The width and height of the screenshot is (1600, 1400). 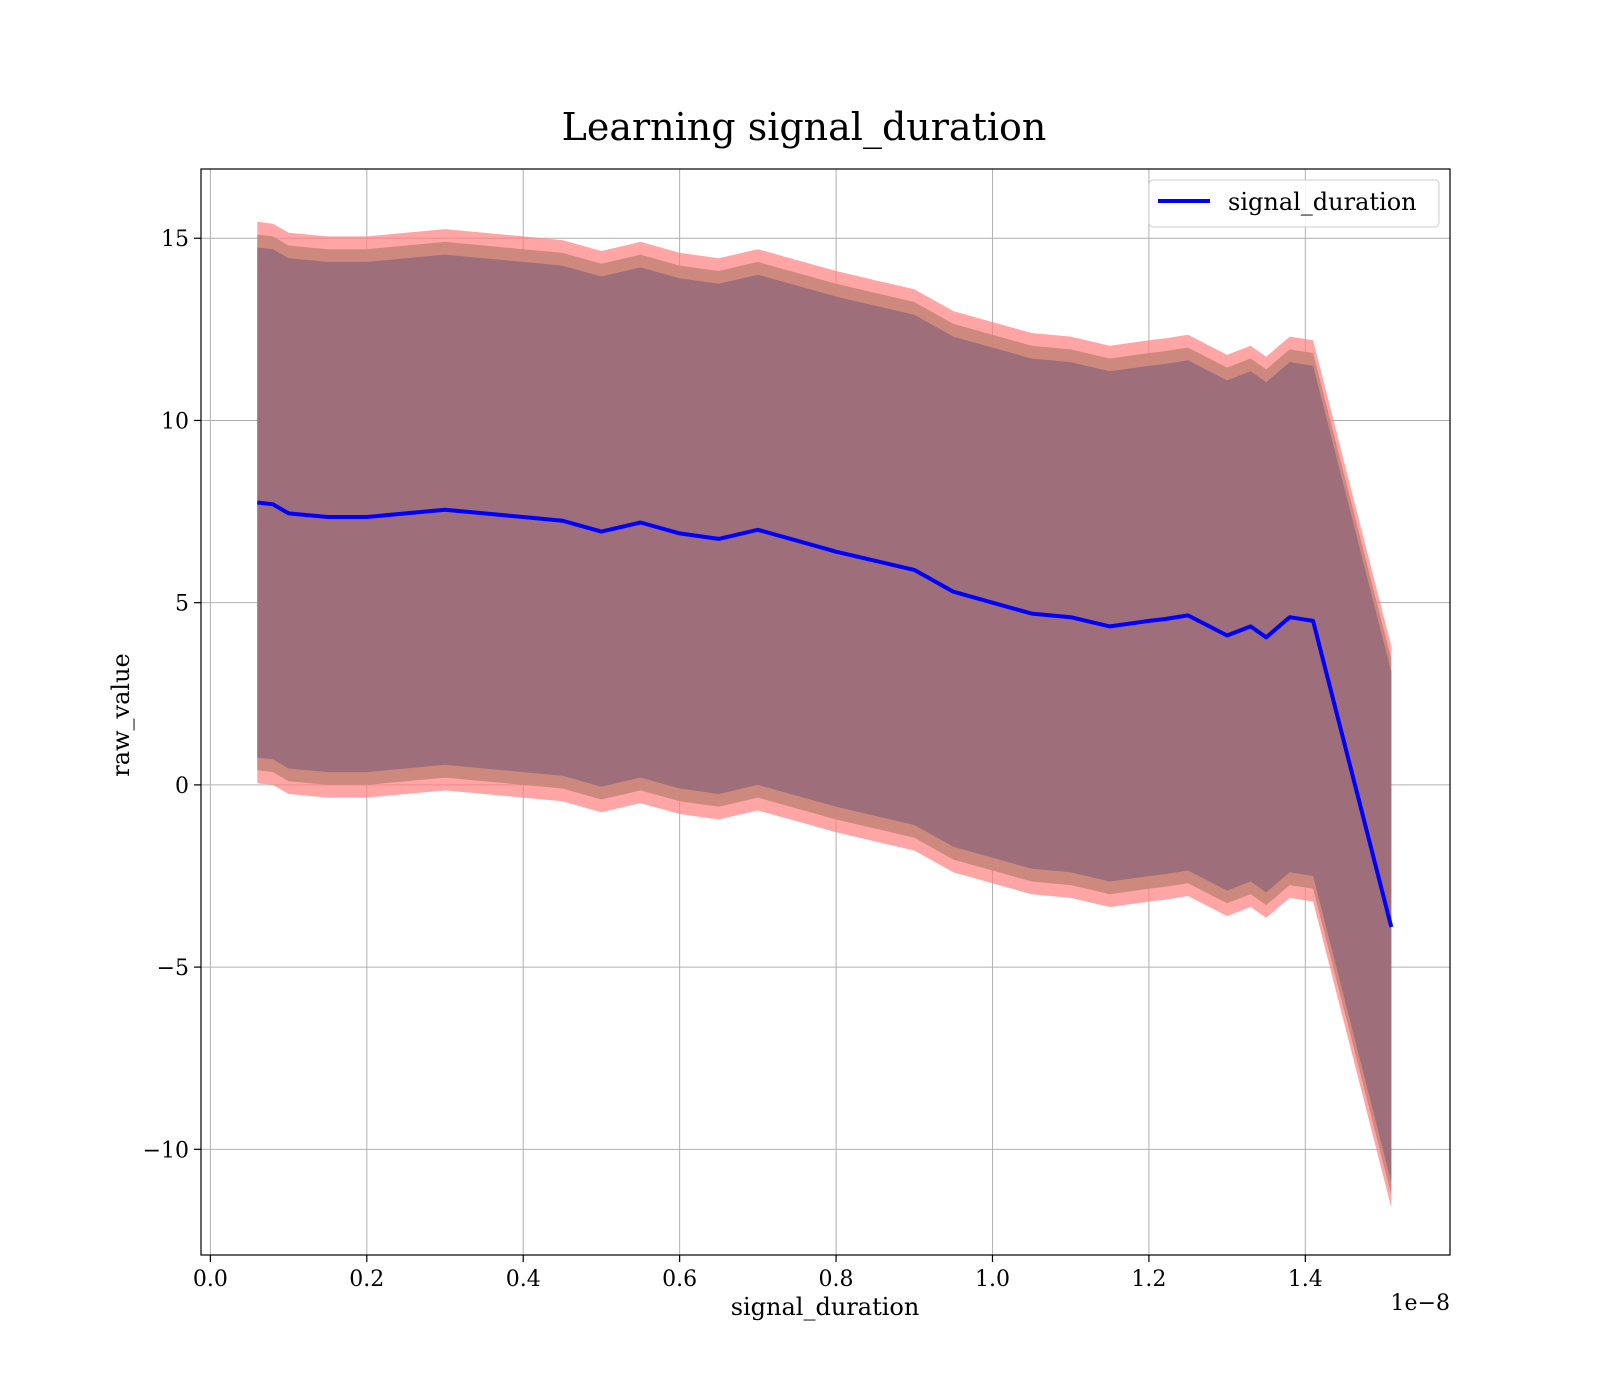 I want to click on x-tick-label: 0.2, so click(x=366, y=1279).